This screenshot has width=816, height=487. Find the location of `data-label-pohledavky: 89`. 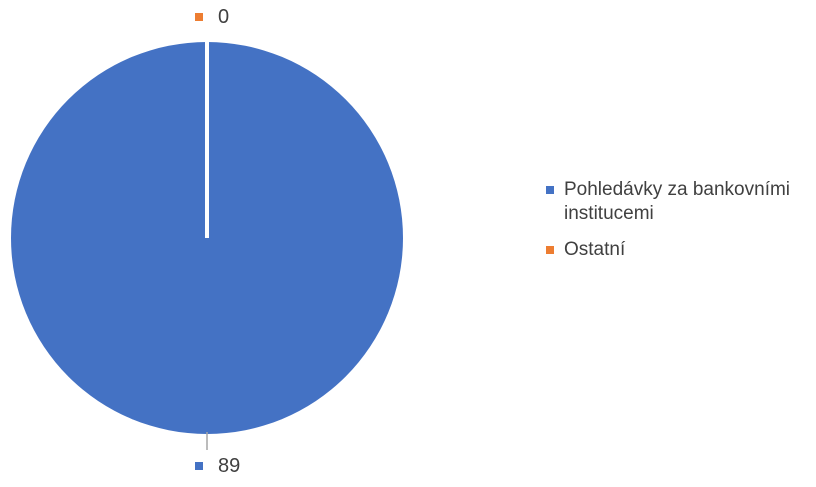

data-label-pohledavky: 89 is located at coordinates (217, 466).